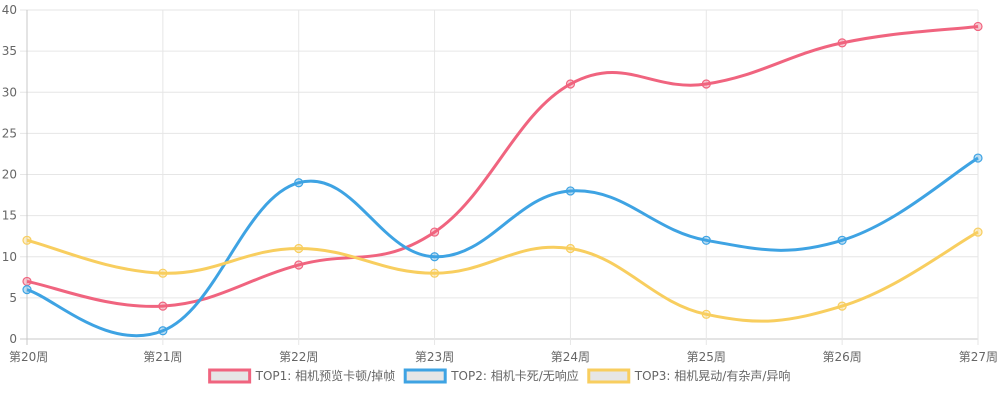  What do you see at coordinates (9, 175) in the screenshot?
I see `y-tick-label: 20` at bounding box center [9, 175].